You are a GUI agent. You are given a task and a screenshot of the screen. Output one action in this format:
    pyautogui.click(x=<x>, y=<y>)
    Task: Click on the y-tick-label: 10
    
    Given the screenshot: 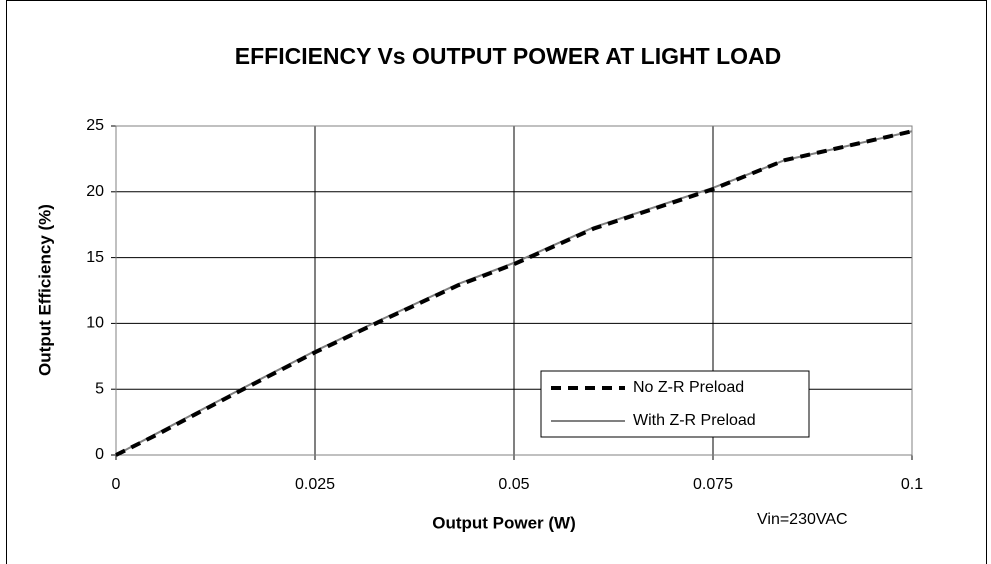 What is the action you would take?
    pyautogui.click(x=95, y=323)
    